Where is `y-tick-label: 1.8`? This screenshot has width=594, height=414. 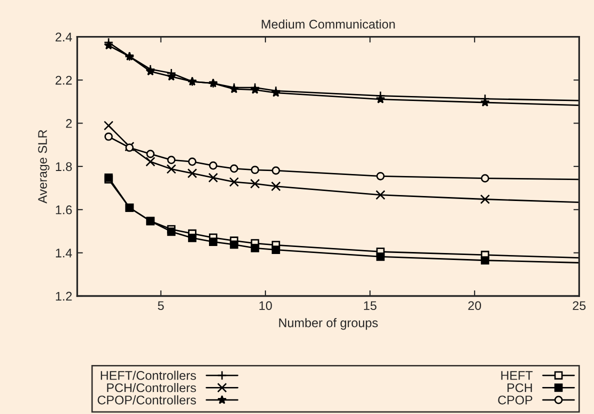
y-tick-label: 1.8 is located at coordinates (64, 167).